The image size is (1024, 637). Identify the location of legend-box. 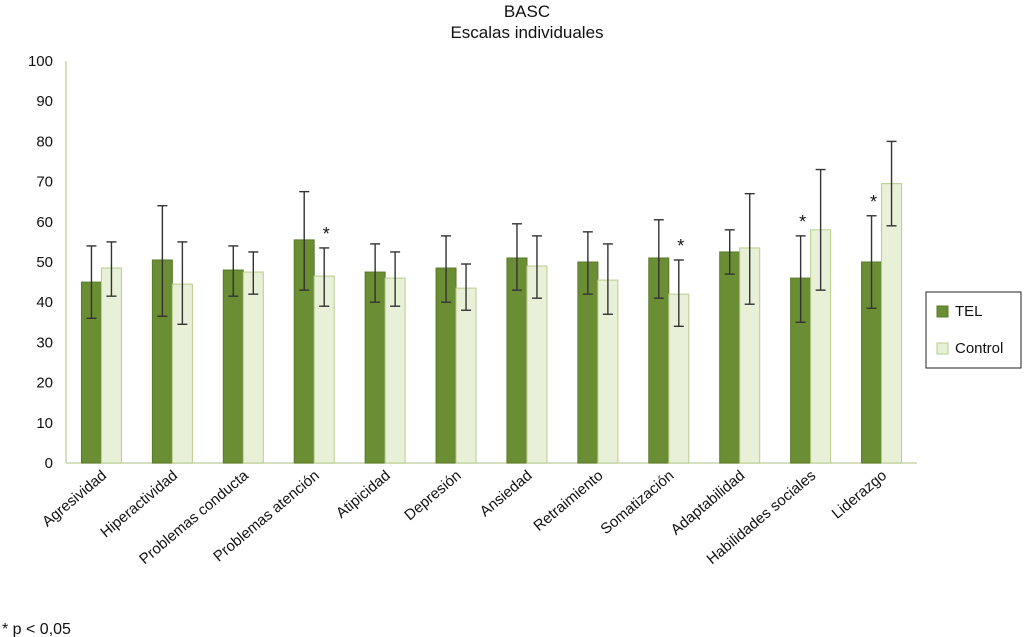
(973, 330).